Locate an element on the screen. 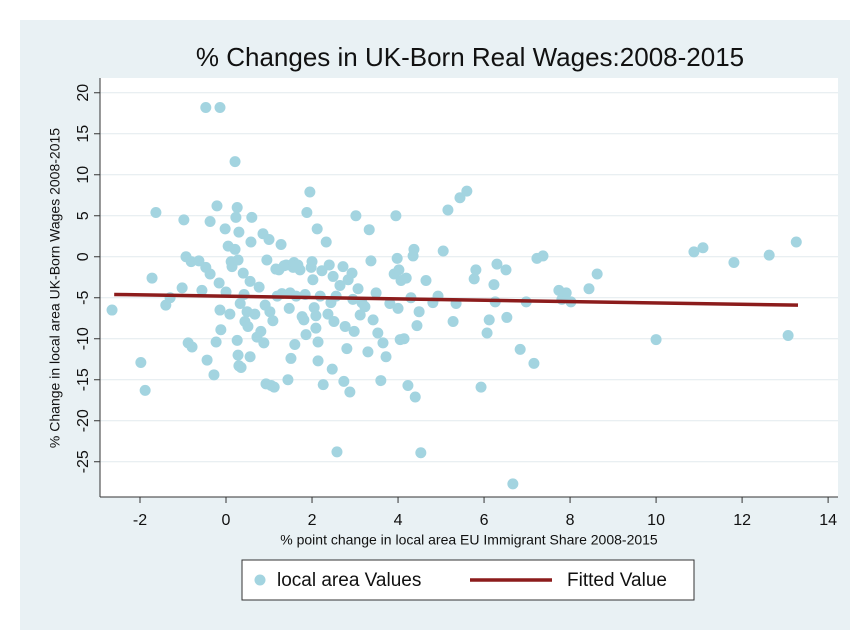 The width and height of the screenshot is (864, 635). y-tick-label: 10 is located at coordinates (83, 175).